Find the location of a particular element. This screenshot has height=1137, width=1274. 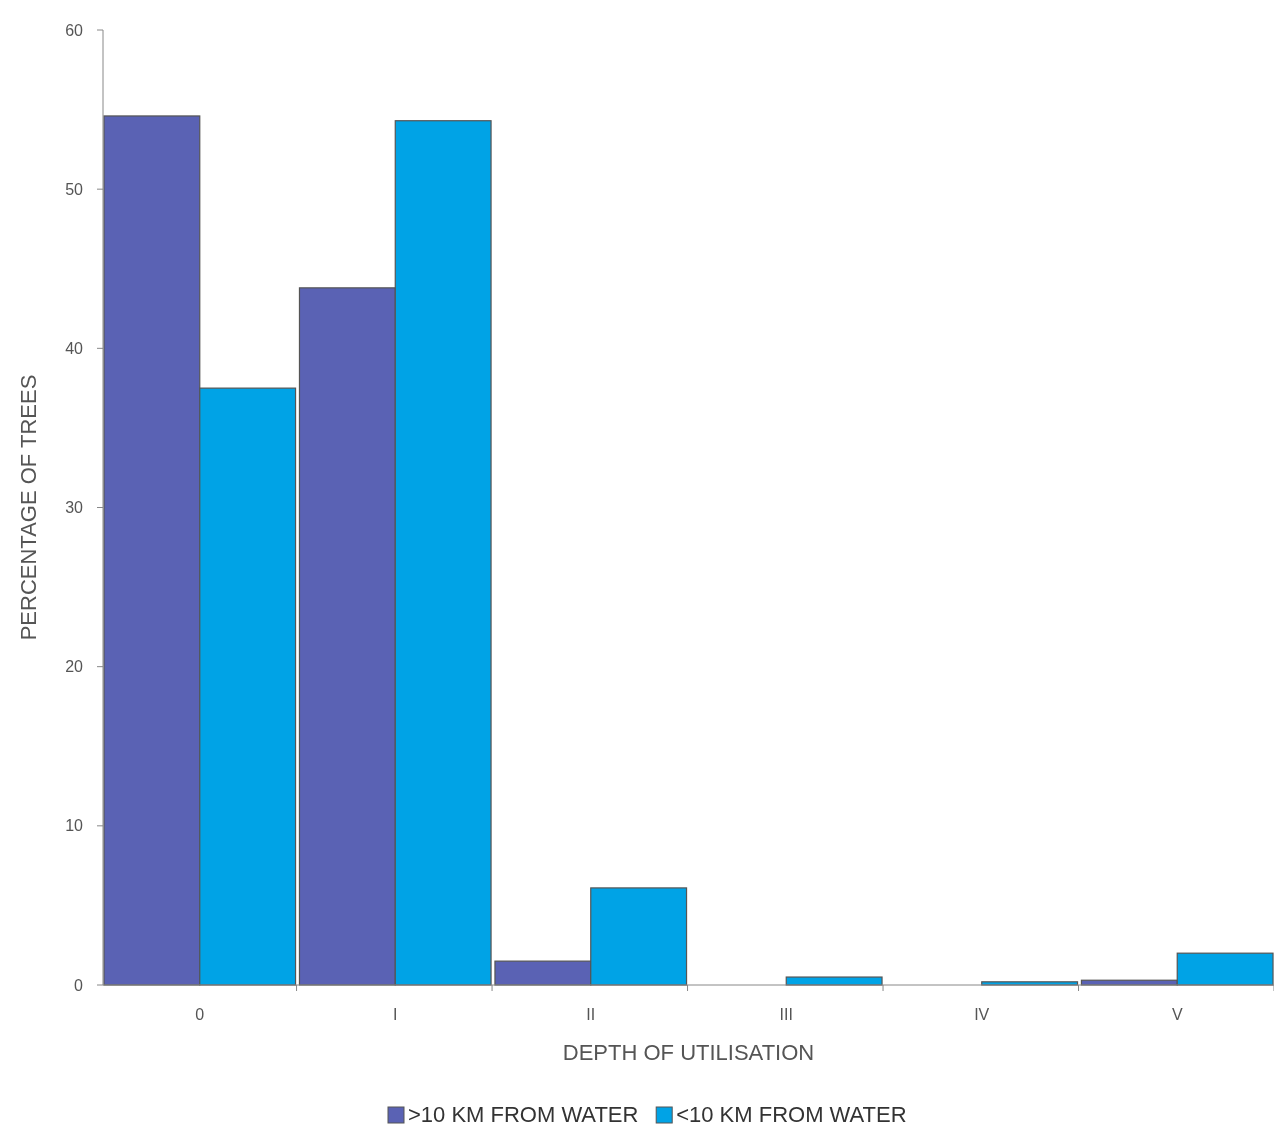

y-tick-label: 60 is located at coordinates (74, 30).